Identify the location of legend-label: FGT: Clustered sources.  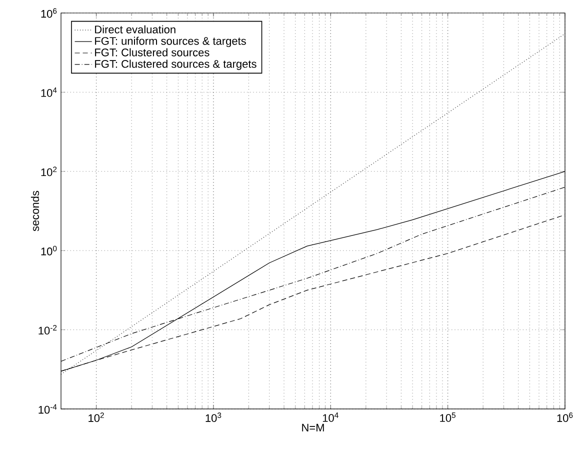
(152, 52).